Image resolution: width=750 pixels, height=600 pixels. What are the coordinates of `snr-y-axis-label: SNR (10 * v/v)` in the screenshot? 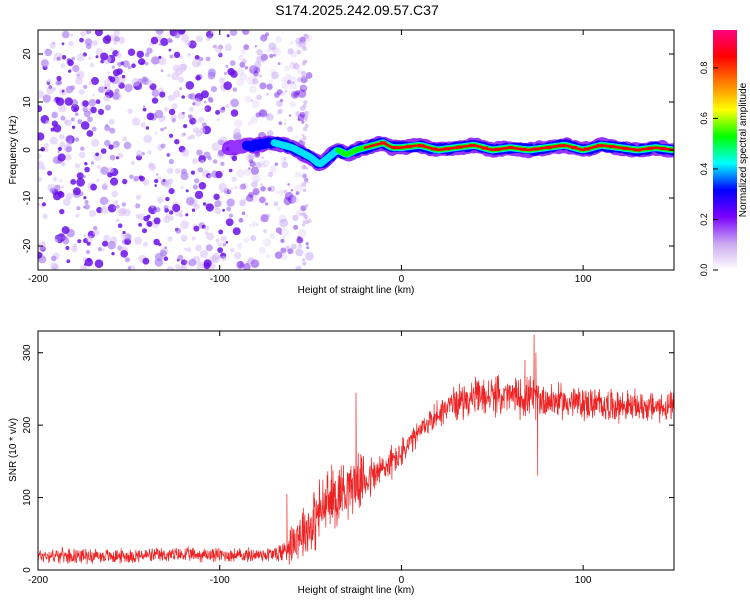 It's located at (13, 450).